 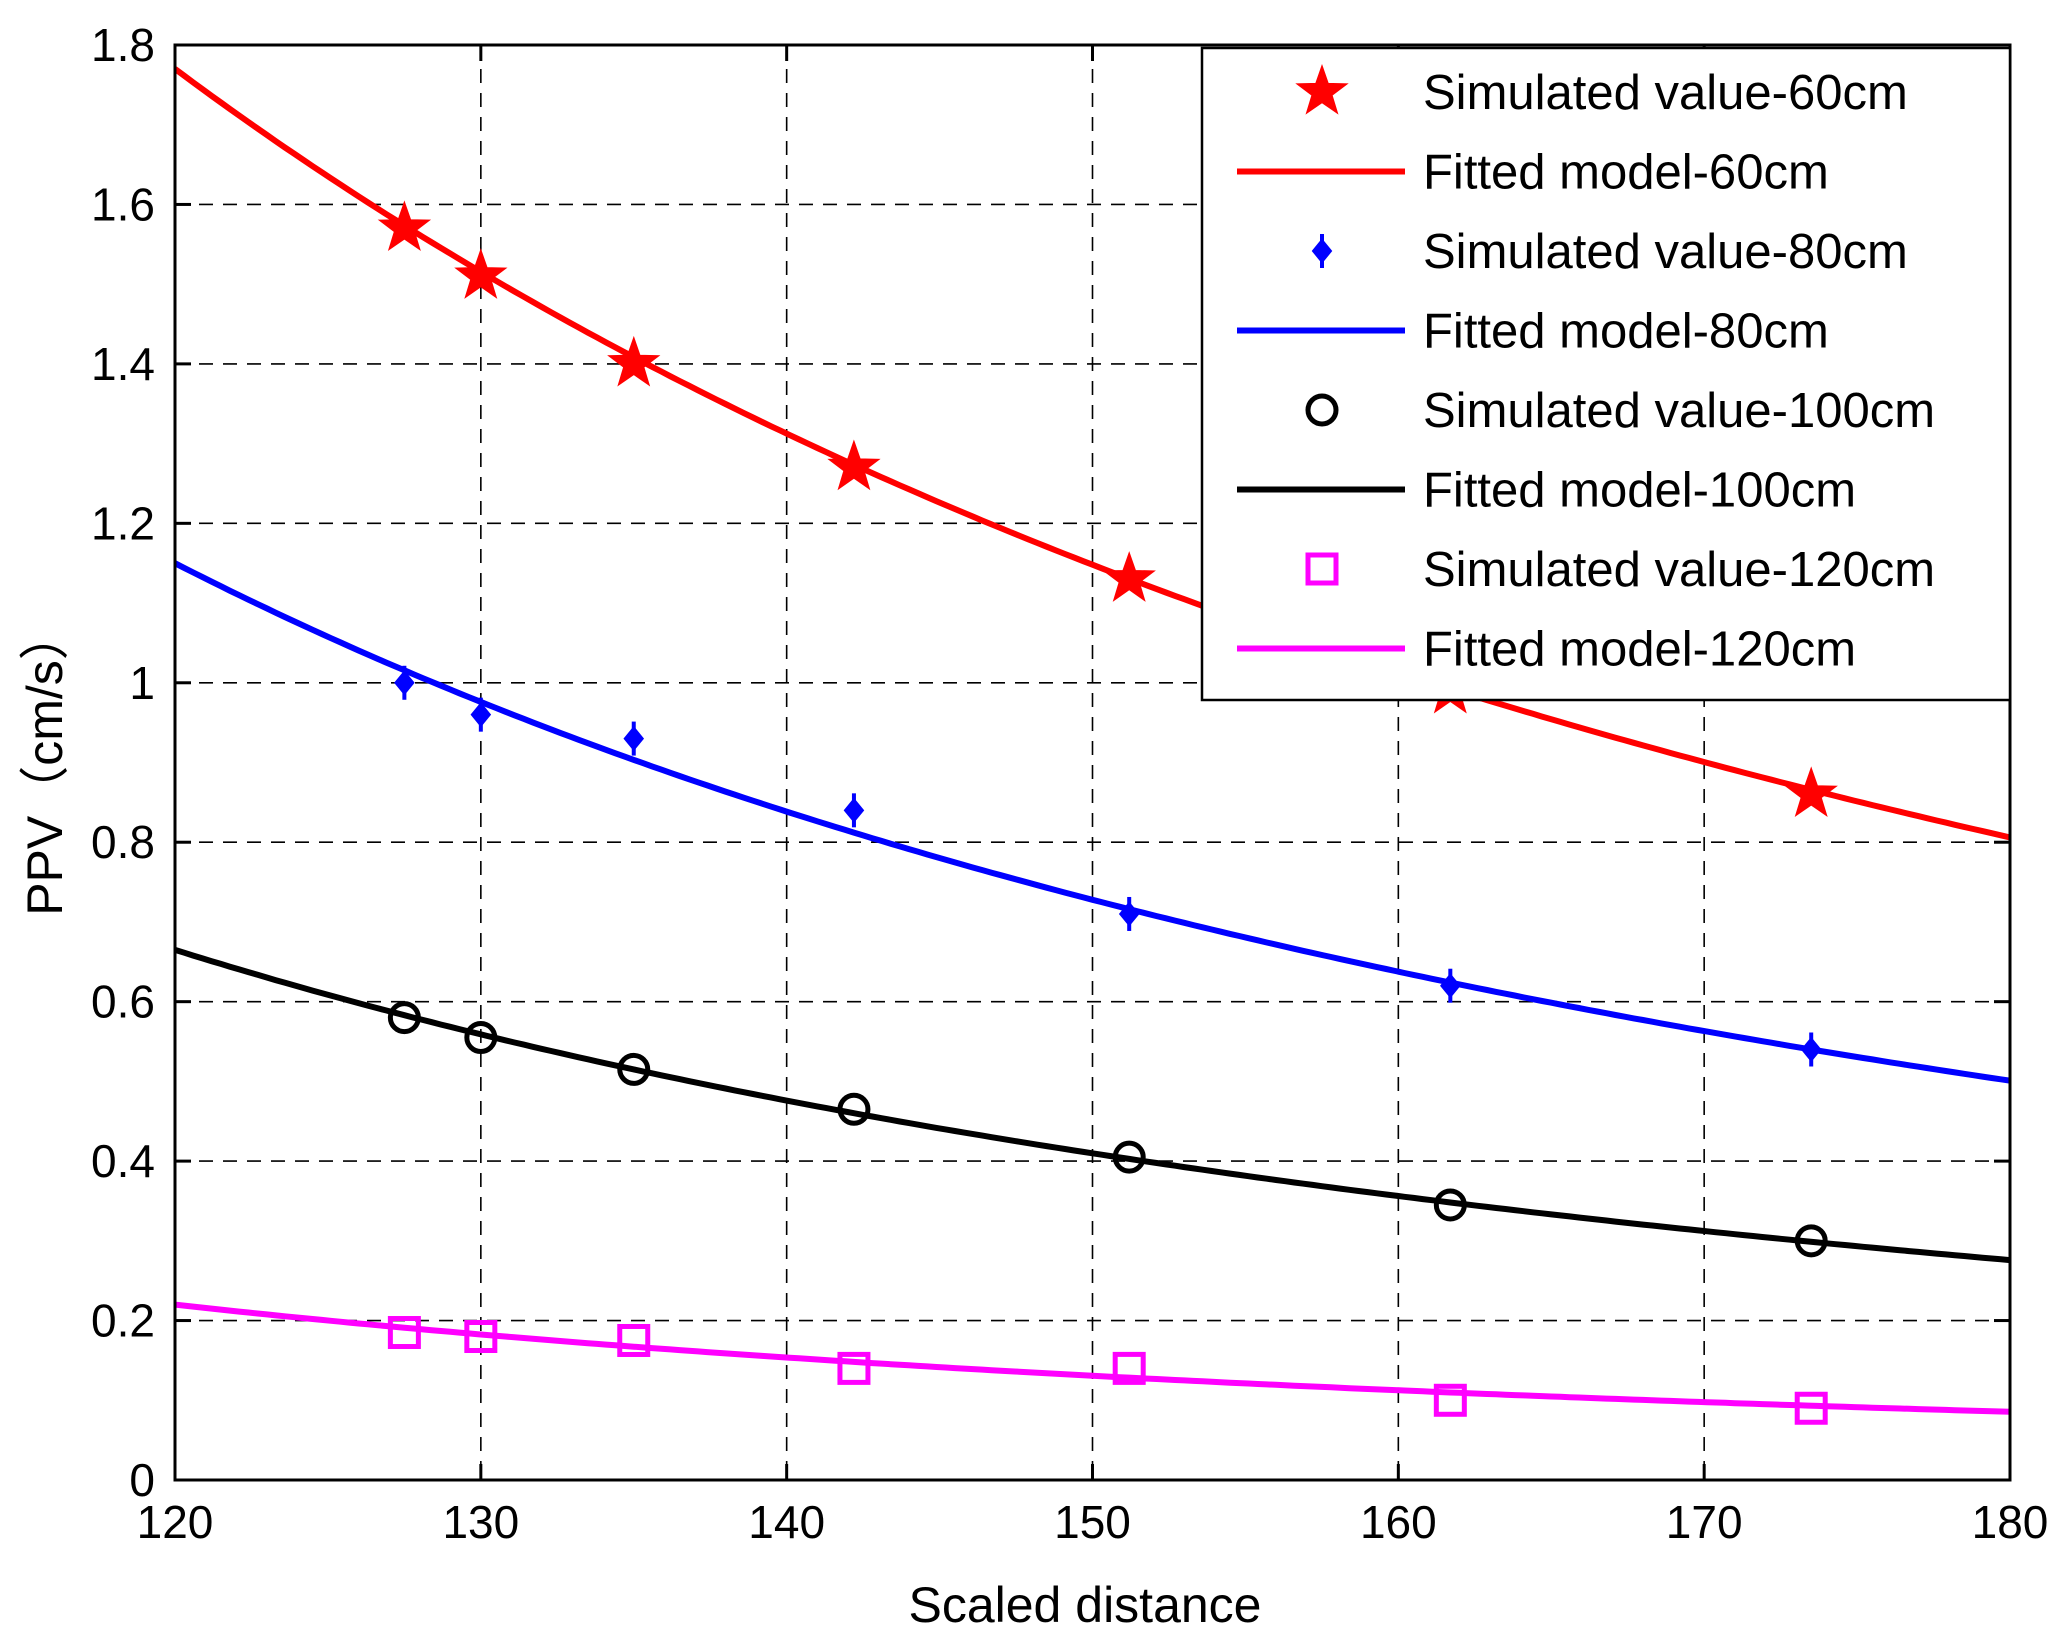 What do you see at coordinates (123, 1321) in the screenshot?
I see `y-tick-label: 0.2` at bounding box center [123, 1321].